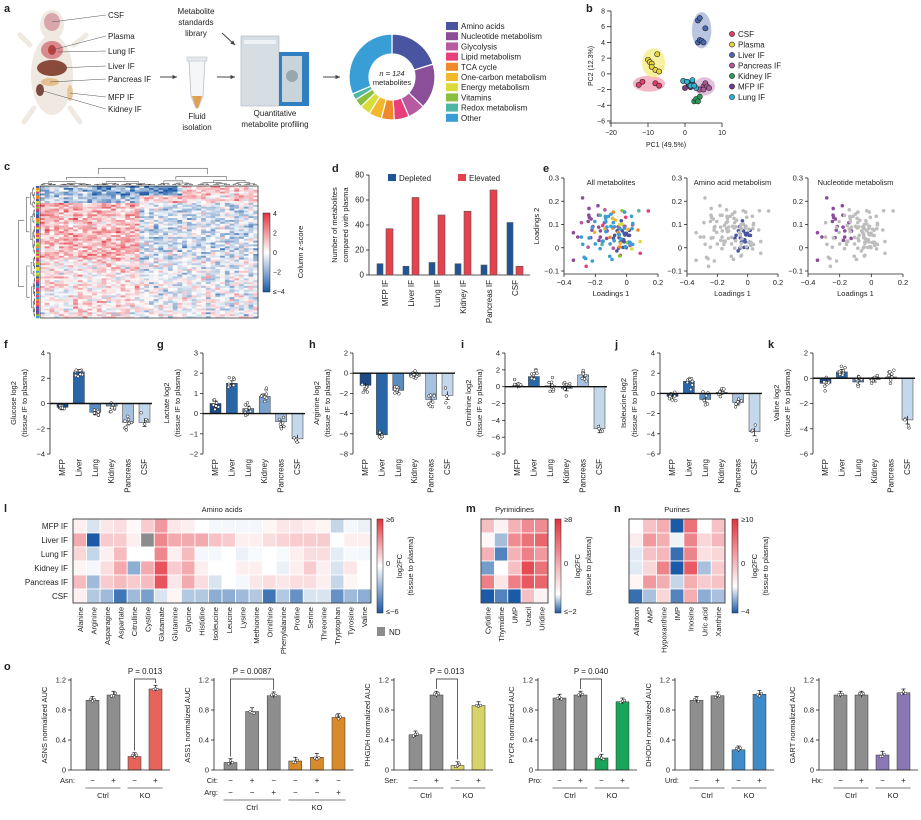 This screenshot has width=921, height=820. Describe the element at coordinates (107, 626) in the screenshot. I see `column-label: Asparagine` at that location.